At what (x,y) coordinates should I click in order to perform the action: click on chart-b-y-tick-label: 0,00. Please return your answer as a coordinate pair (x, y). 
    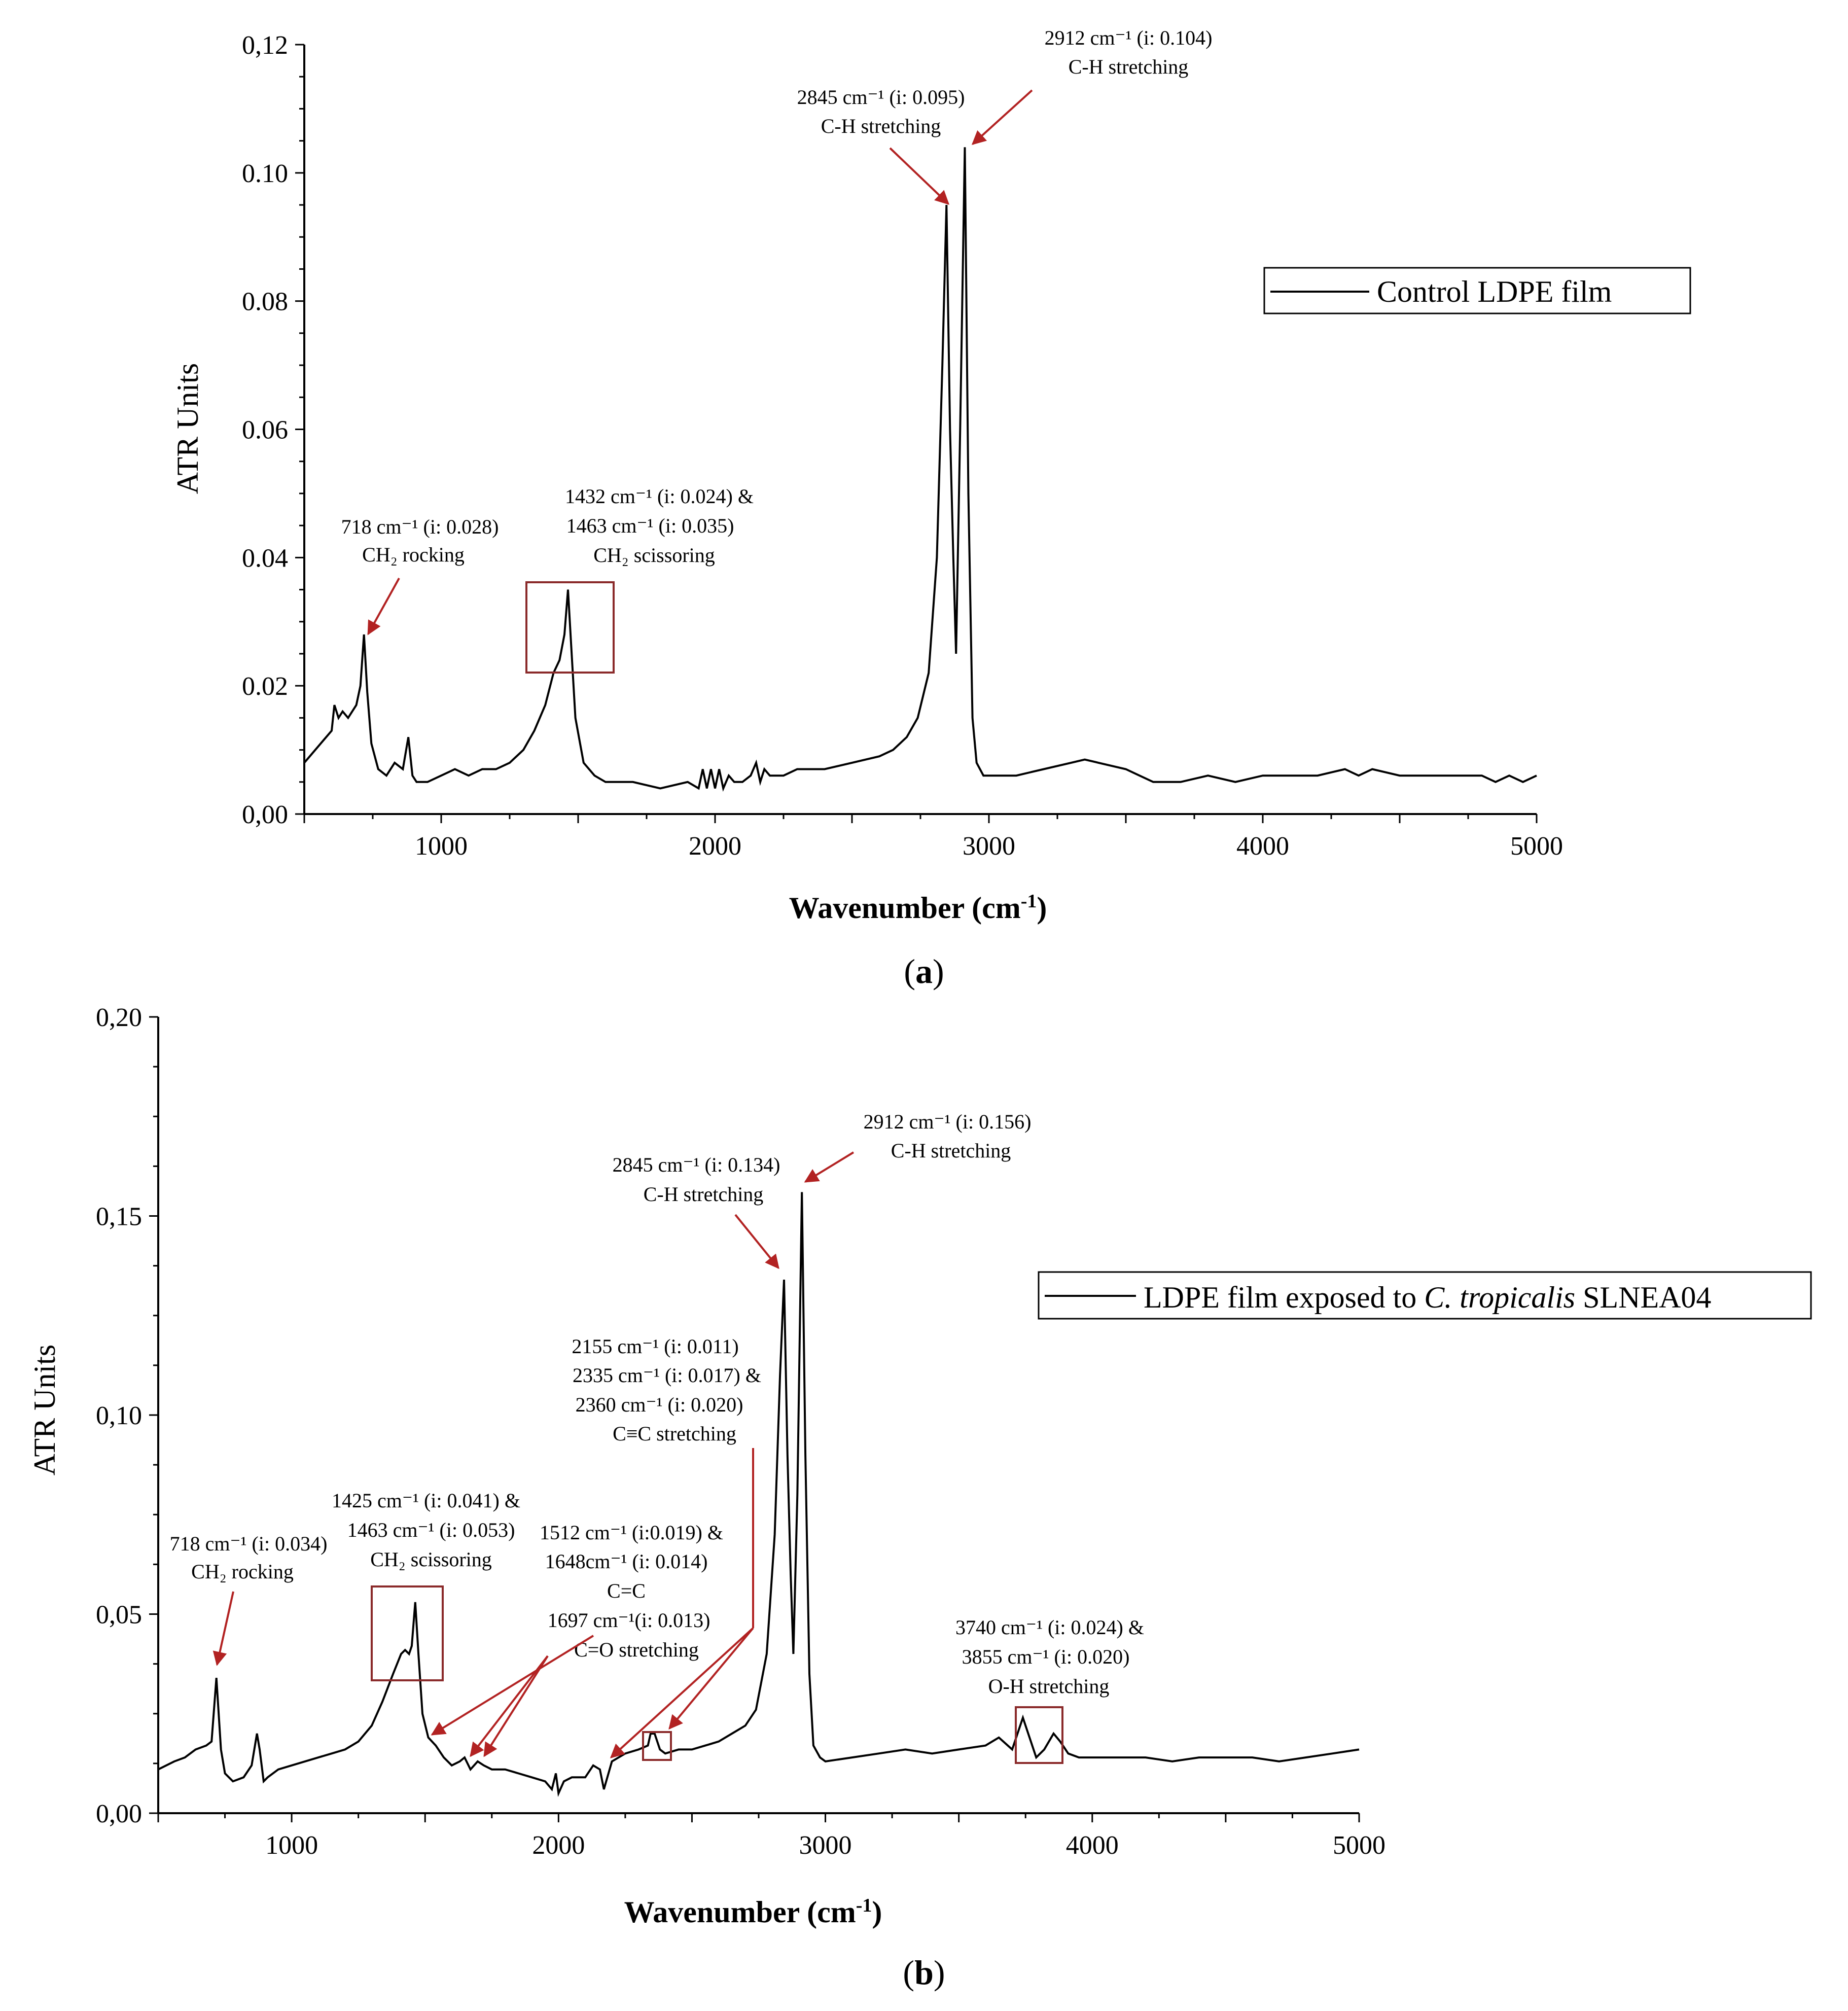
    Looking at the image, I should click on (119, 1814).